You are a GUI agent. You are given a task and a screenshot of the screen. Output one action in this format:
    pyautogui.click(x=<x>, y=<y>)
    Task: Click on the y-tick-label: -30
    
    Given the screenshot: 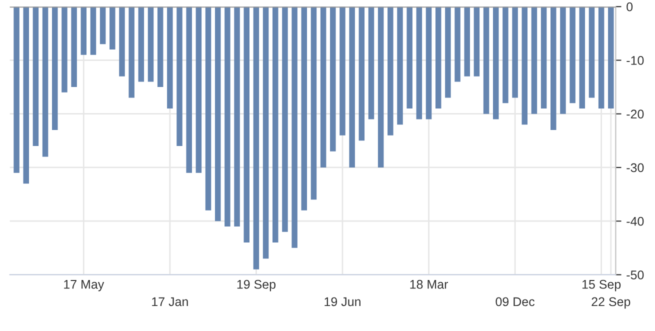 What is the action you would take?
    pyautogui.click(x=635, y=167)
    